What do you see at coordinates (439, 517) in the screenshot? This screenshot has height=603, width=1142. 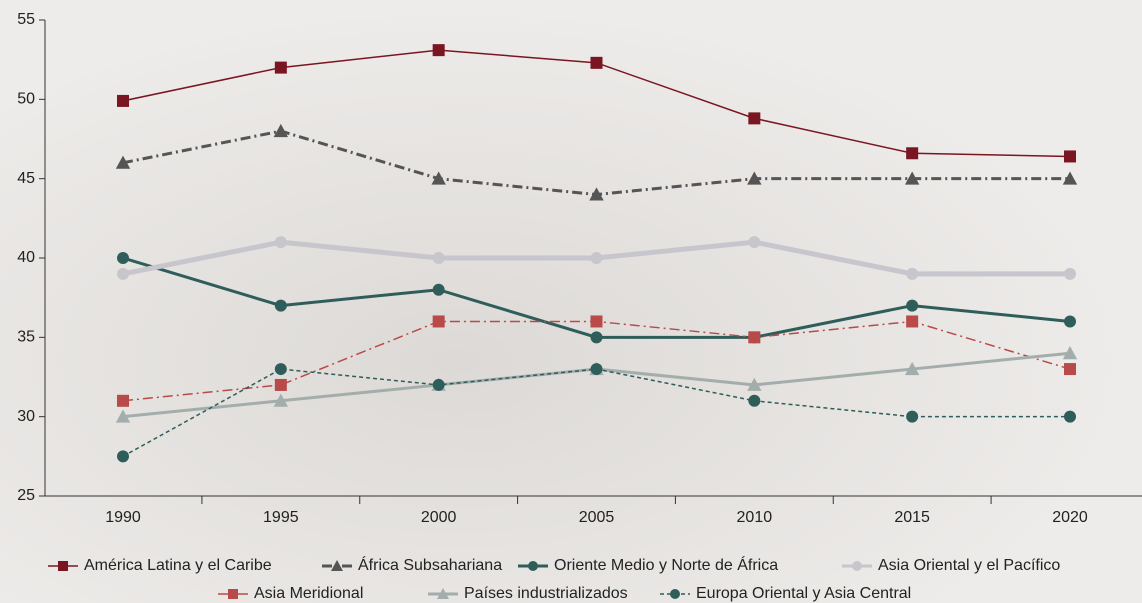 I see `x-tick-label: 2000` at bounding box center [439, 517].